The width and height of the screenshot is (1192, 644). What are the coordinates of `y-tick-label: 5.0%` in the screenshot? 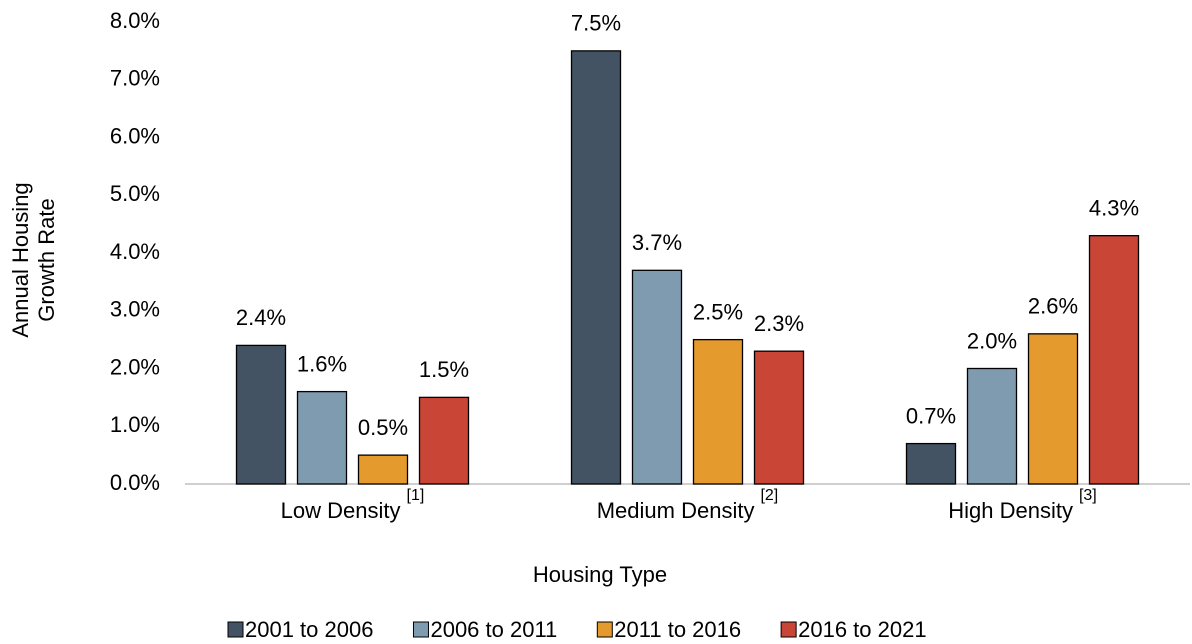 It's located at (135, 193).